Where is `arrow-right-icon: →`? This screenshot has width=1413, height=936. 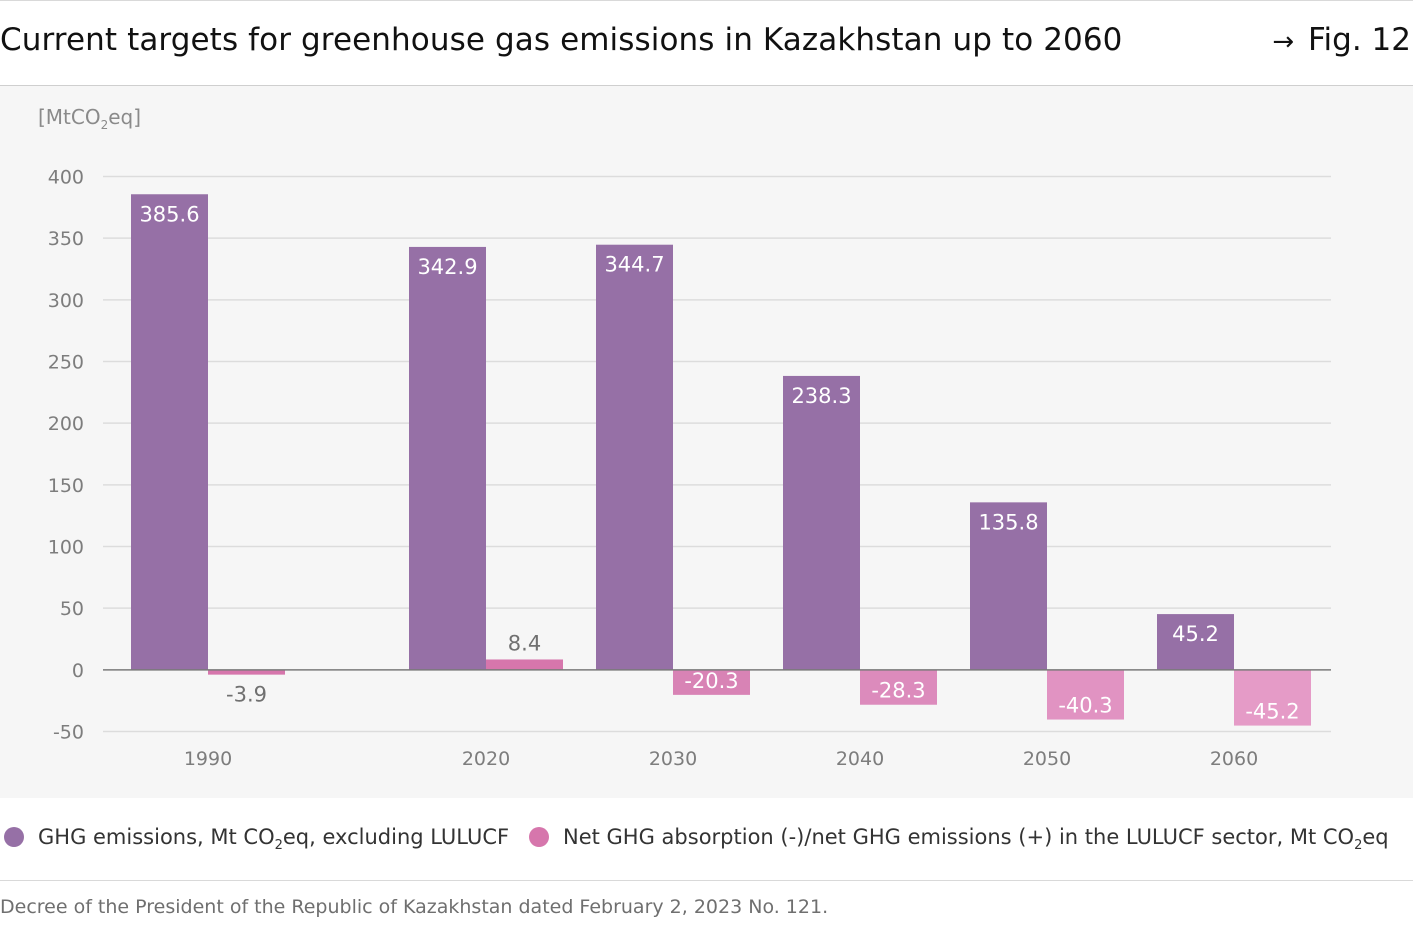 arrow-right-icon: → is located at coordinates (1283, 42).